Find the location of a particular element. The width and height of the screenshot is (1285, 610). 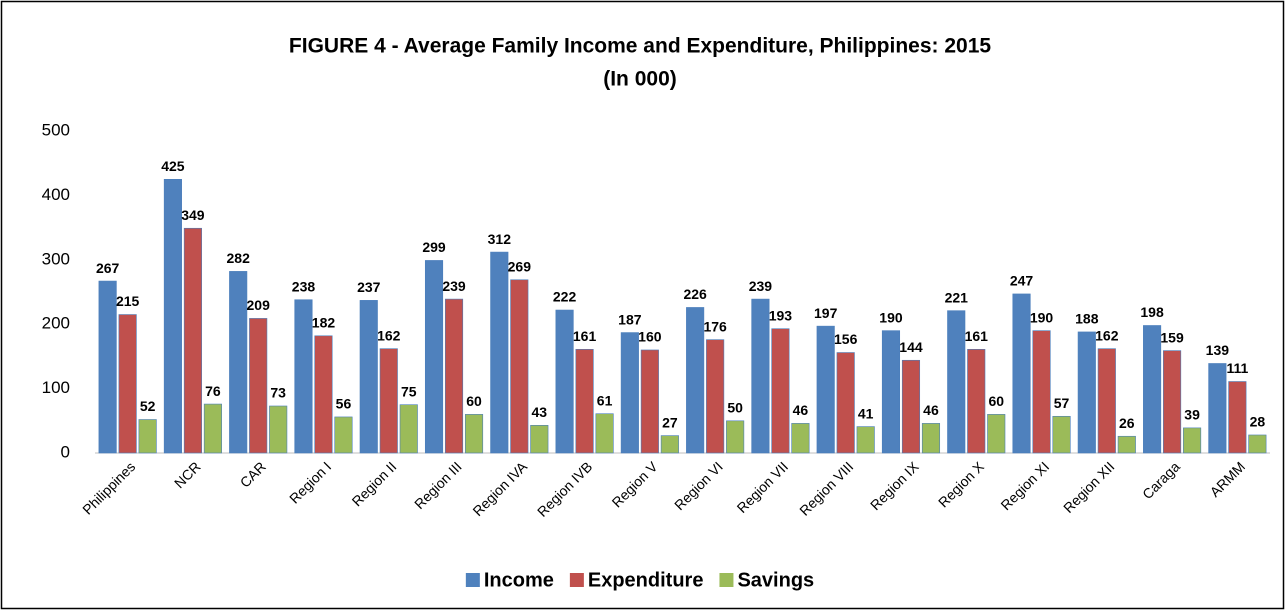

y-tick-label: 400 is located at coordinates (56, 194).